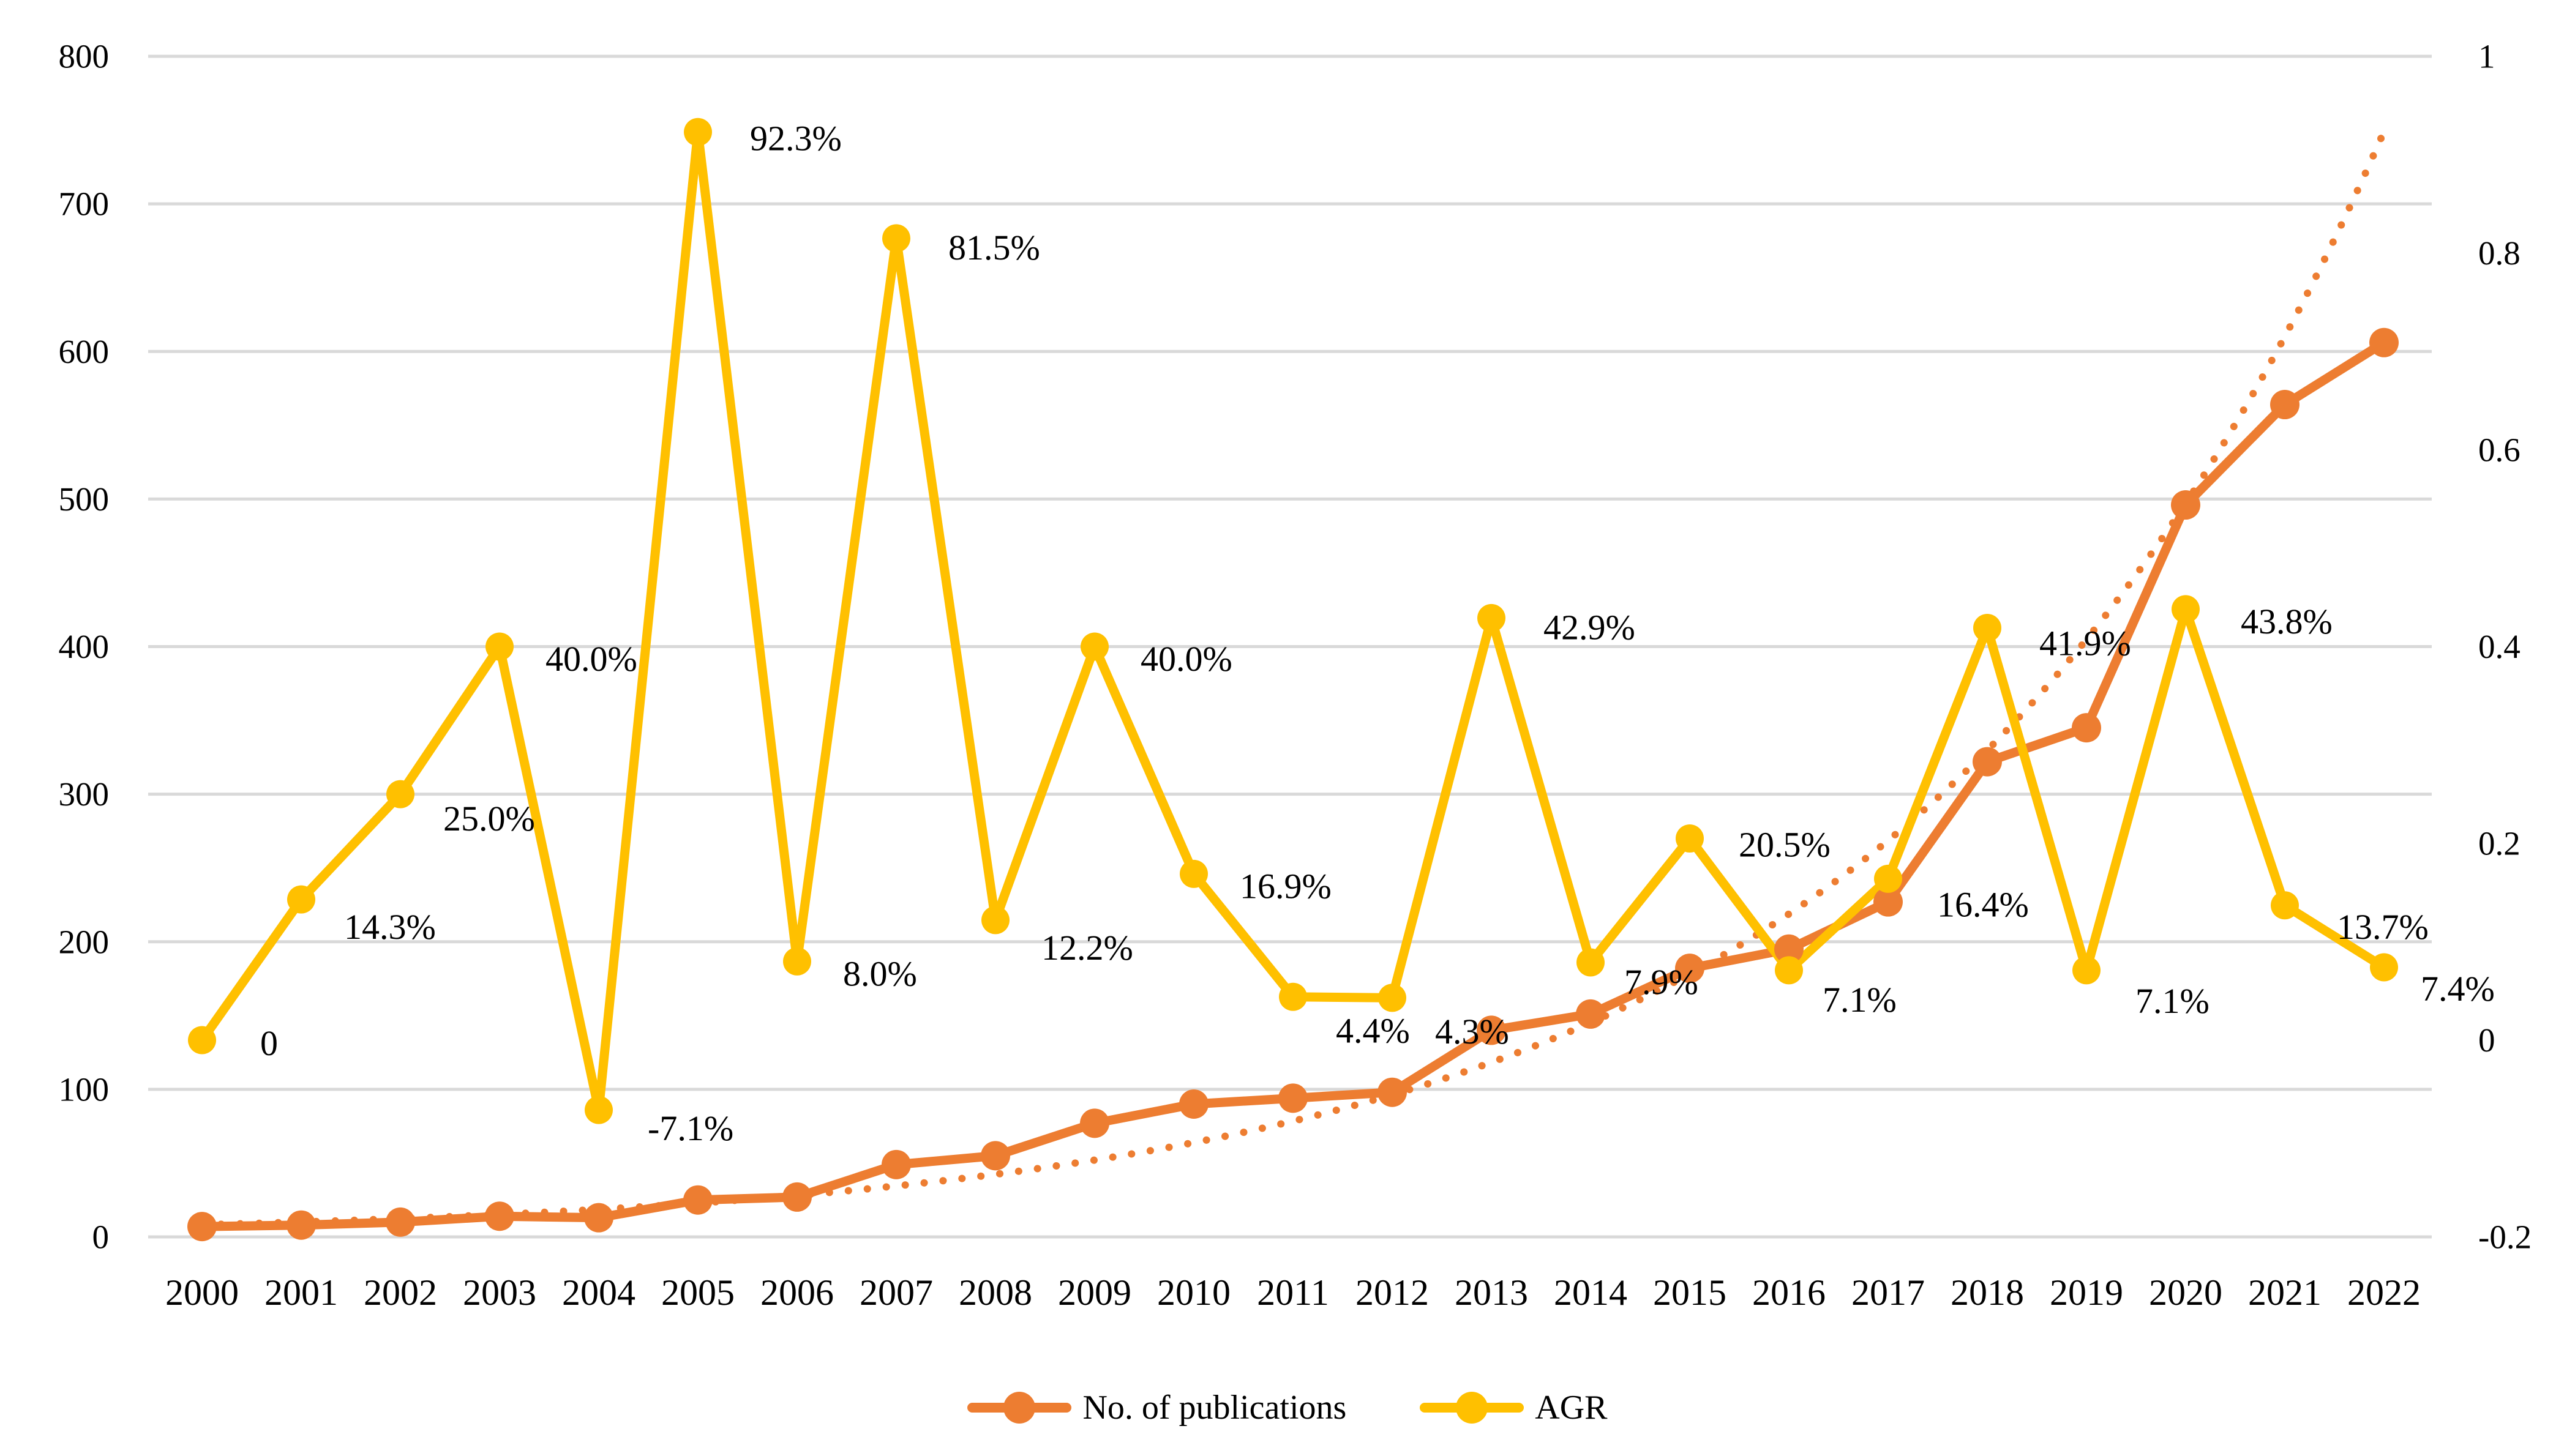 Image resolution: width=2575 pixels, height=1456 pixels. Describe the element at coordinates (85, 794) in the screenshot. I see `left-axis-tick-label: 300` at that location.